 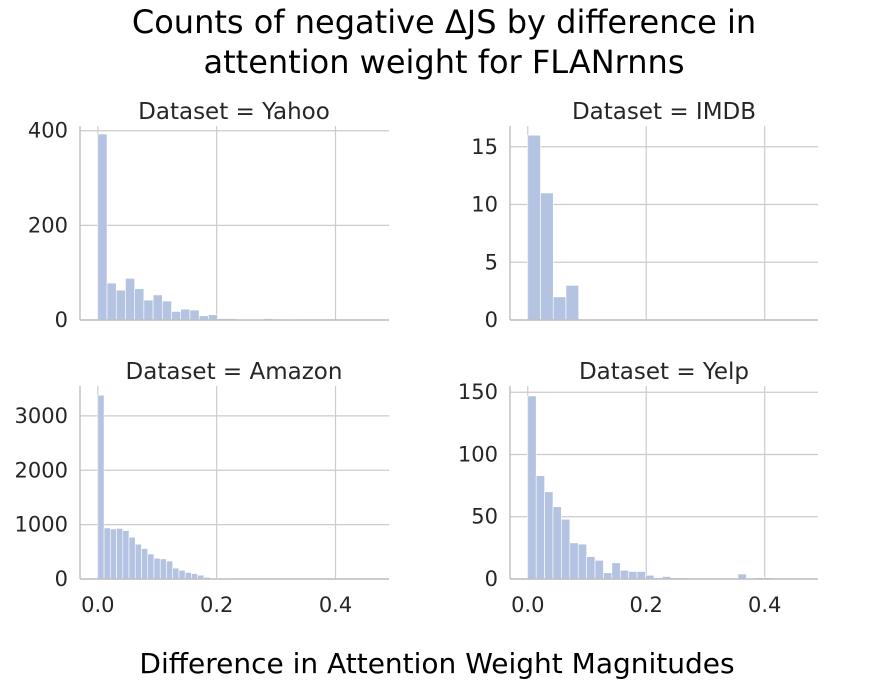 I want to click on y-tick-label-imdb-3: 15, so click(x=484, y=147).